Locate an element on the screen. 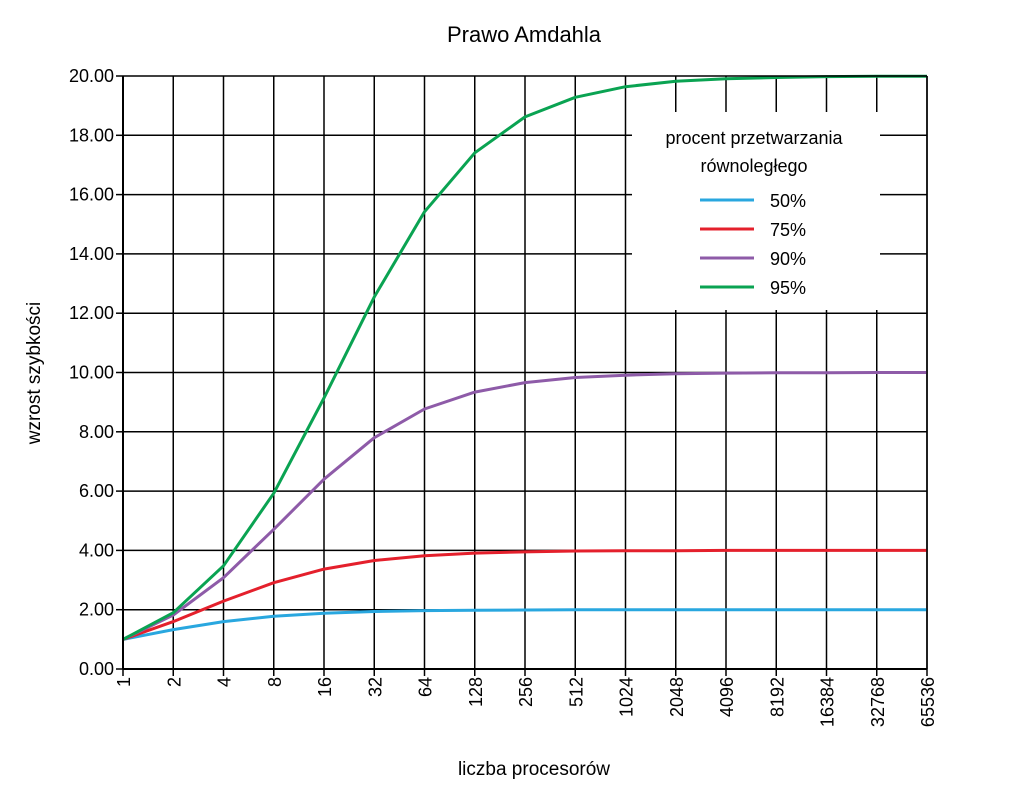  y-tick-label: 6.00 is located at coordinates (96, 491).